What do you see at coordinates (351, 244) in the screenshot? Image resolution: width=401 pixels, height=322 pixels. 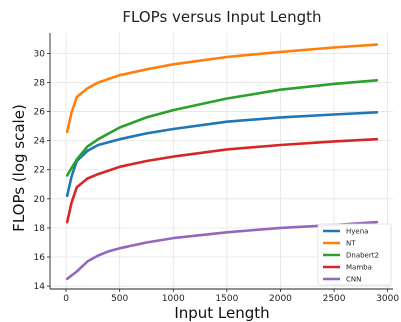 I see `legend-label: NT` at bounding box center [351, 244].